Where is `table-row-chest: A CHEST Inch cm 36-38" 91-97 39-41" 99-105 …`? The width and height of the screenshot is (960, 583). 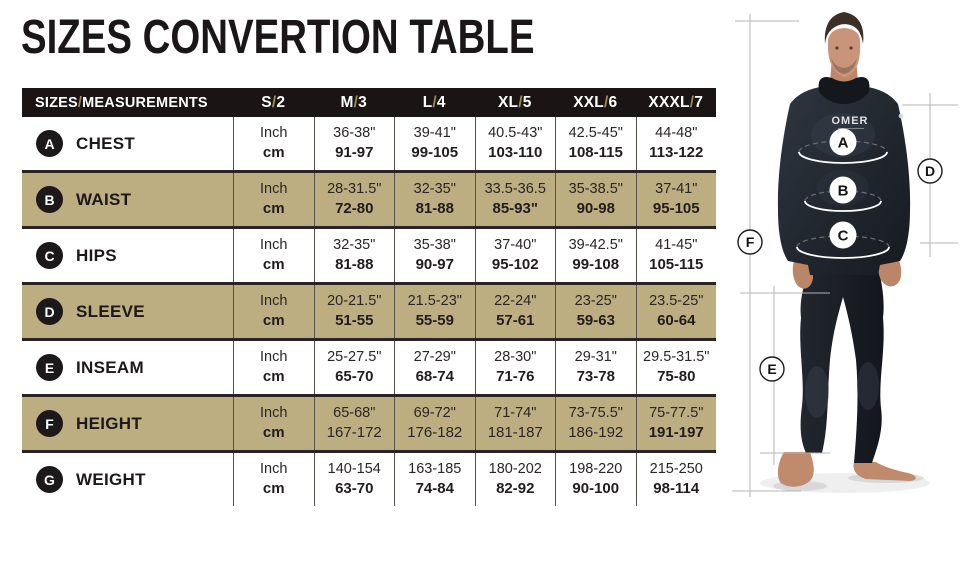 table-row-chest: A CHEST Inch cm 36-38" 91-97 39-41" 99-105 … is located at coordinates (369, 143).